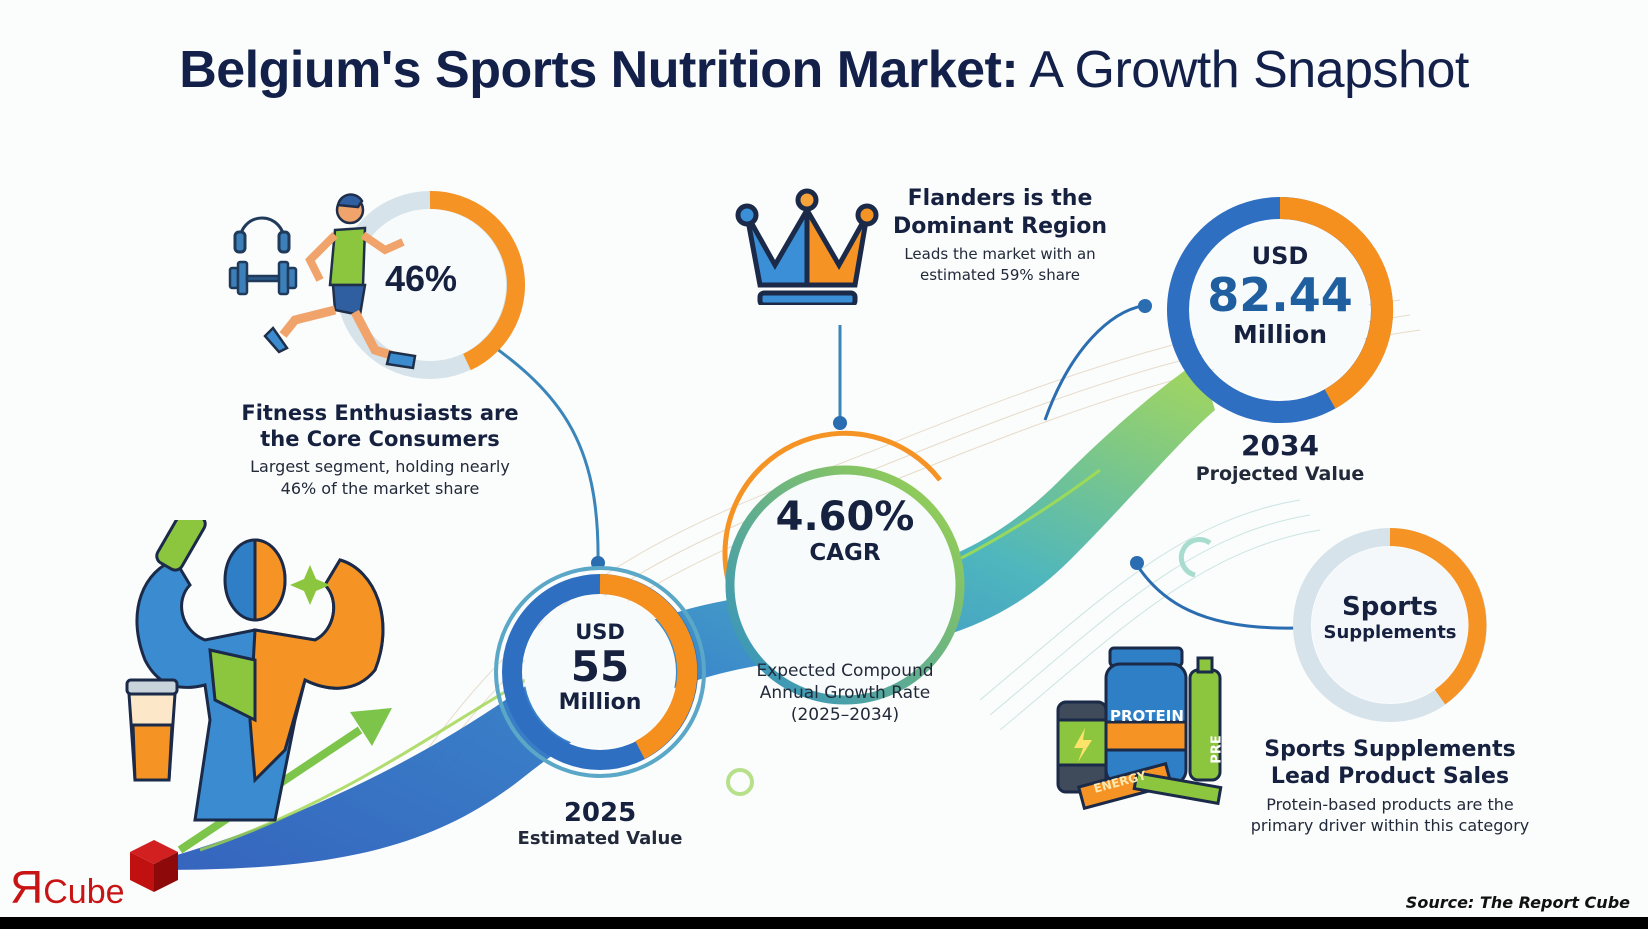  What do you see at coordinates (845, 517) in the screenshot?
I see `cagr-value: 4.60%` at bounding box center [845, 517].